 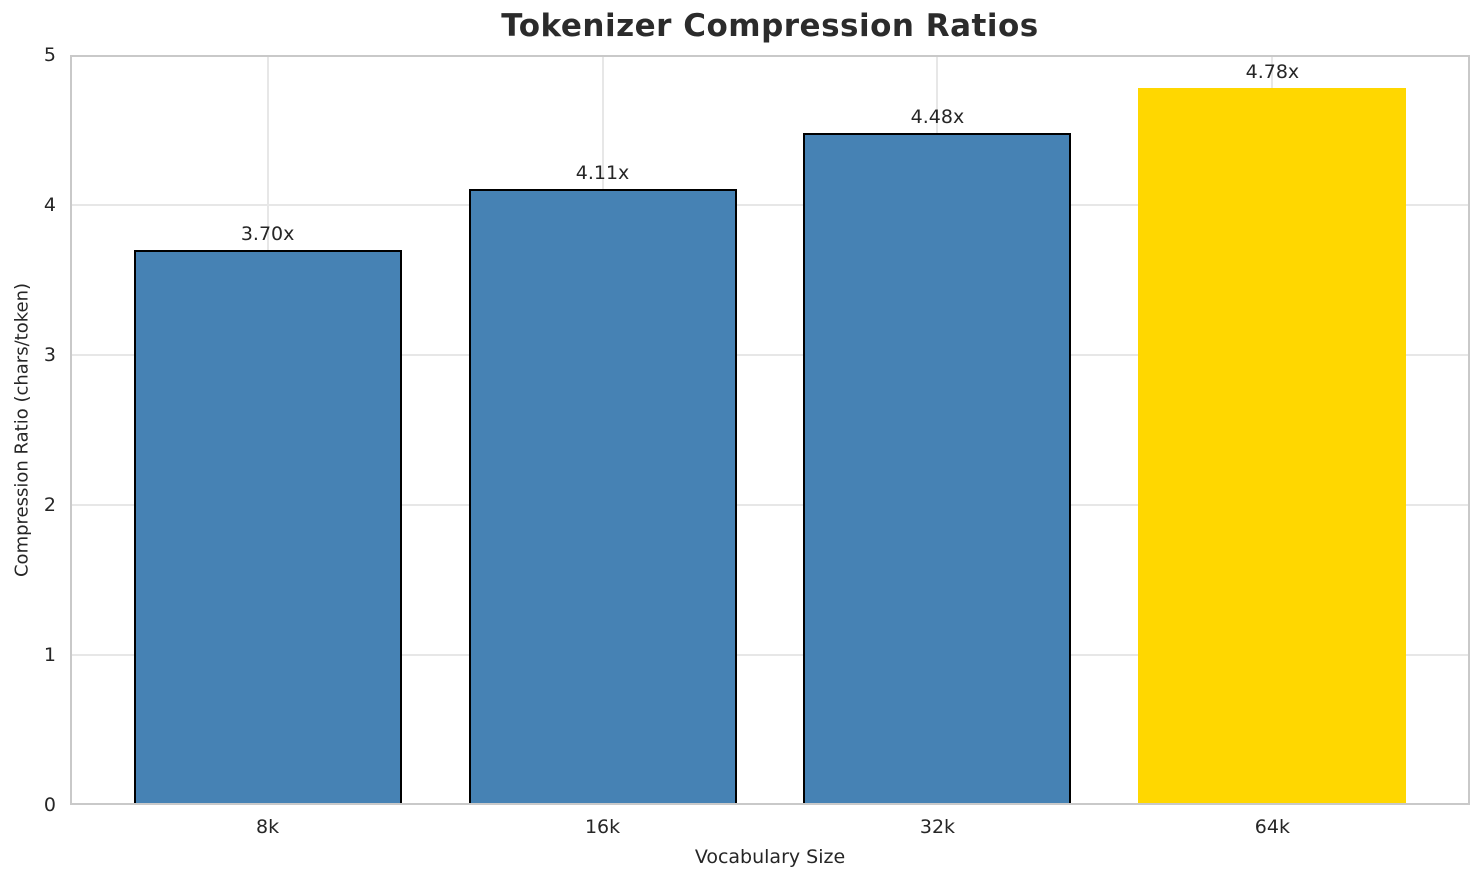 I want to click on bar-value-label: 4.78x, so click(x=1272, y=72).